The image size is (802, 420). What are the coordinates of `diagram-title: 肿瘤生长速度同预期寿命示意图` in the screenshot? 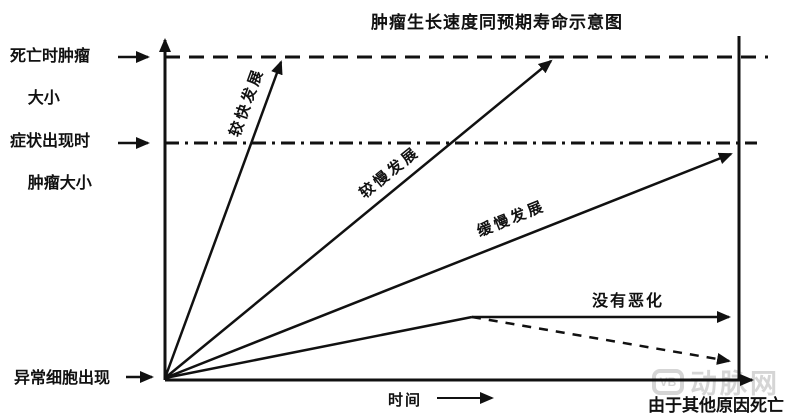 It's located at (497, 22).